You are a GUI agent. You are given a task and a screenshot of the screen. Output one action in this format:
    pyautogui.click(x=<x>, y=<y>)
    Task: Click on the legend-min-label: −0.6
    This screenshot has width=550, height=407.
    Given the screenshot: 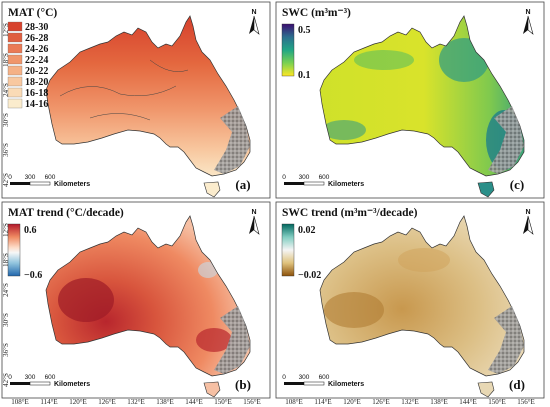 What is the action you would take?
    pyautogui.click(x=33, y=275)
    